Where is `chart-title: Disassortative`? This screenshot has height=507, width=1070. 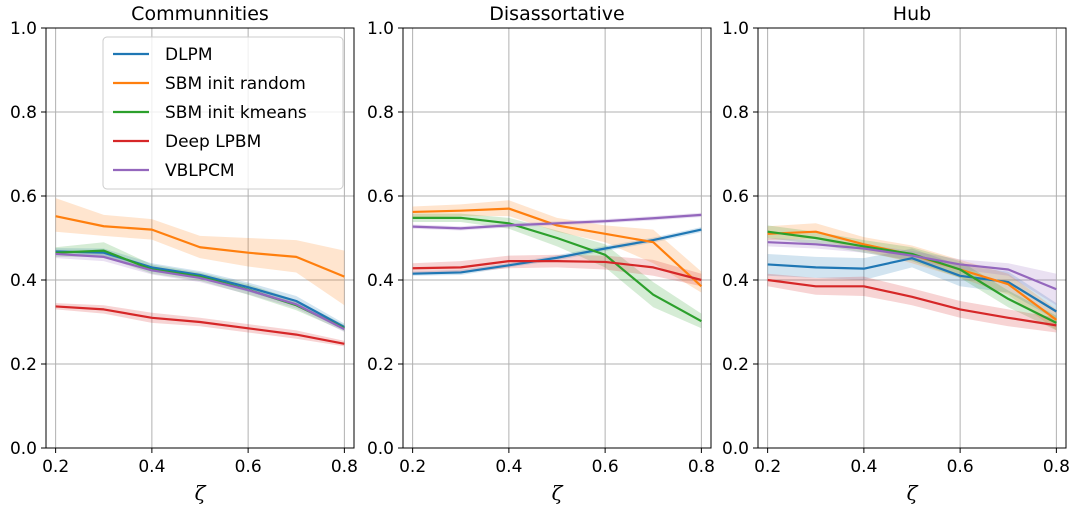 chart-title: Disassortative is located at coordinates (556, 14).